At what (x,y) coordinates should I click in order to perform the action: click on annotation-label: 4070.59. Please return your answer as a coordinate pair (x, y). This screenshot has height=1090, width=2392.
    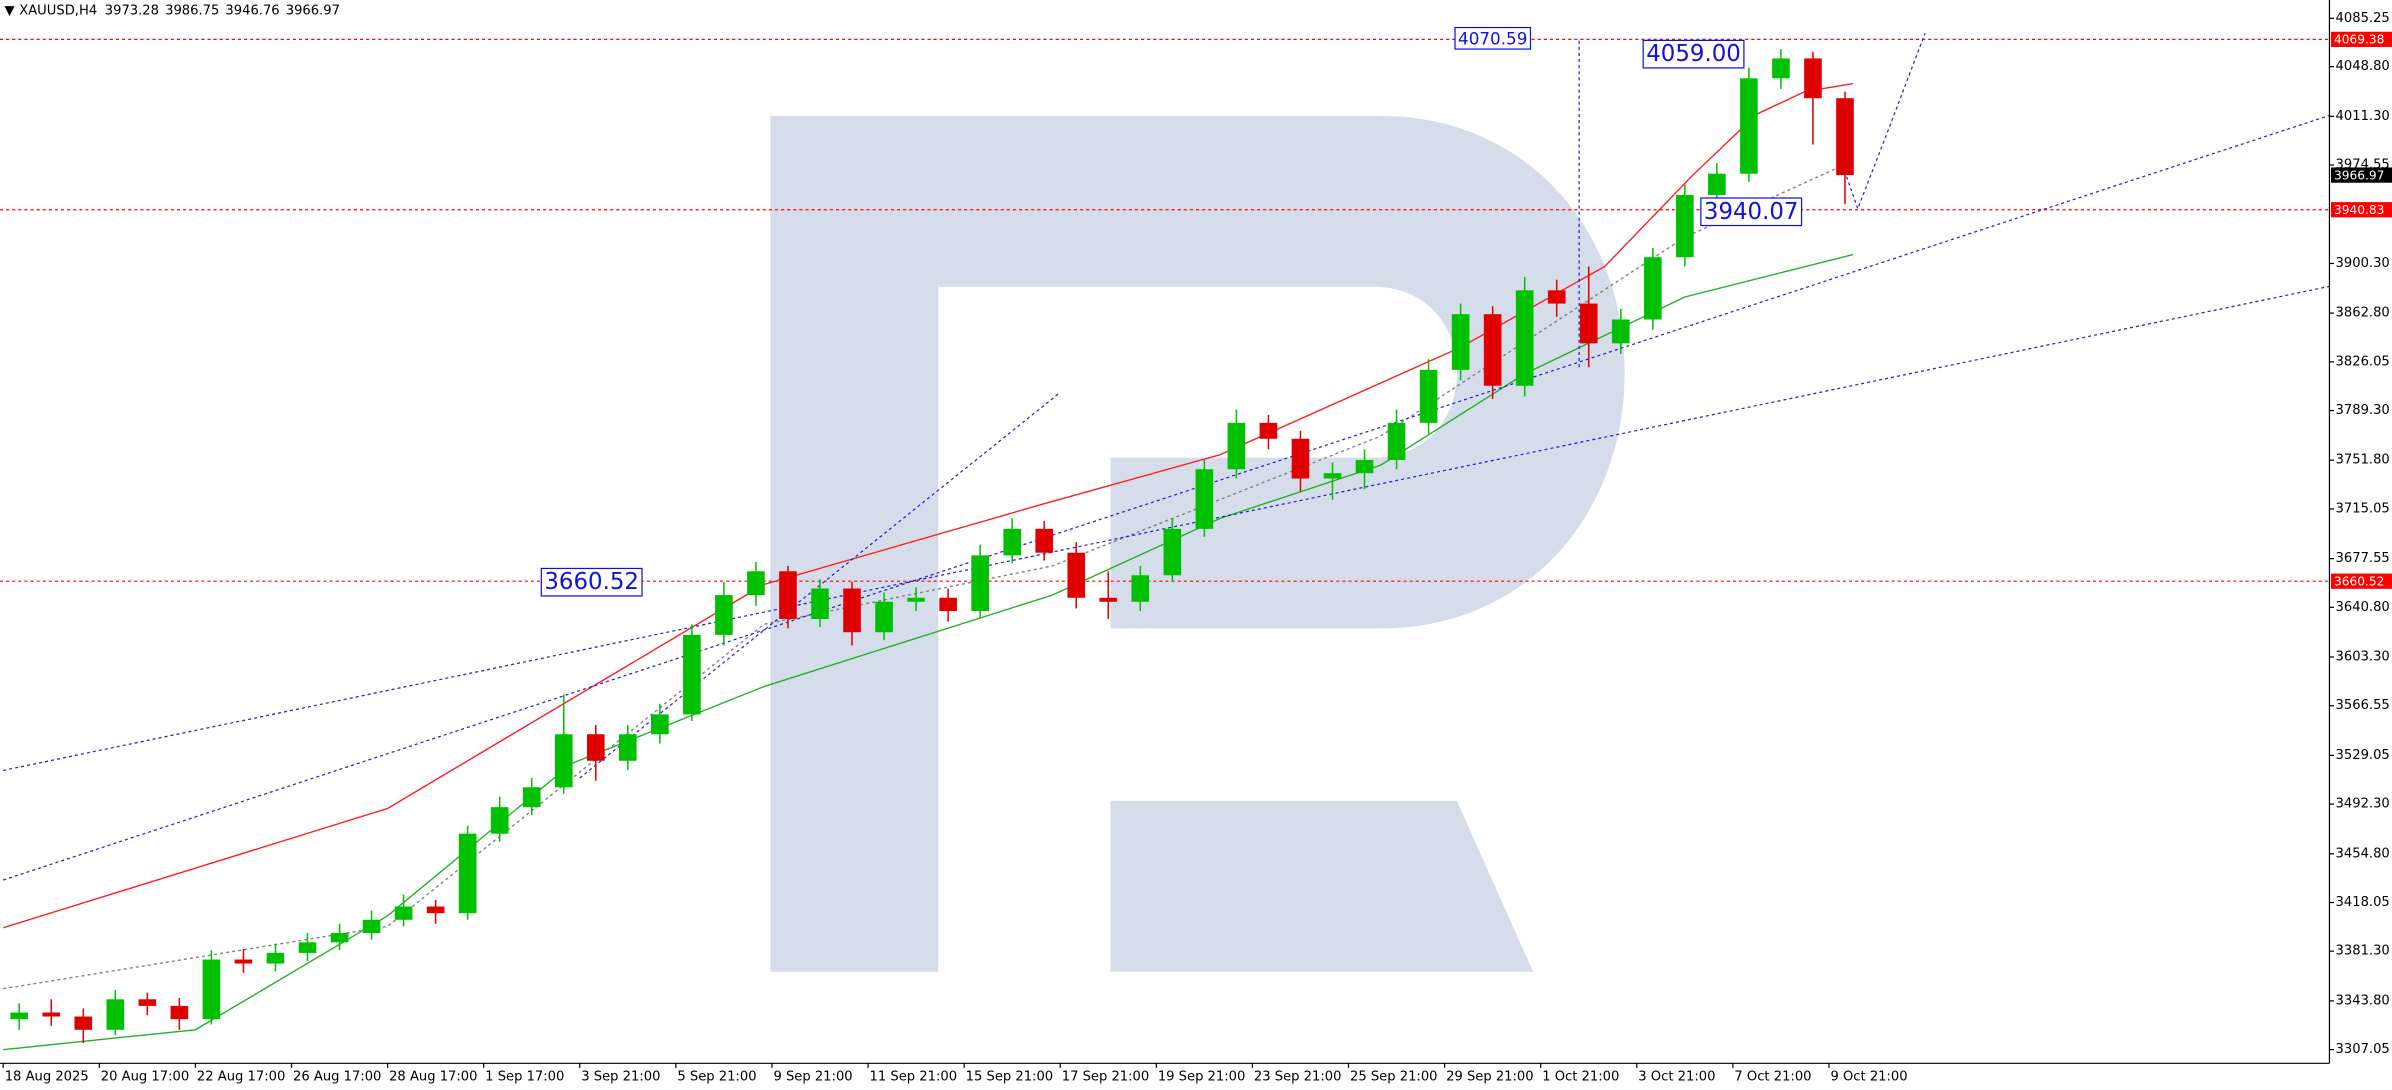
    Looking at the image, I should click on (1492, 38).